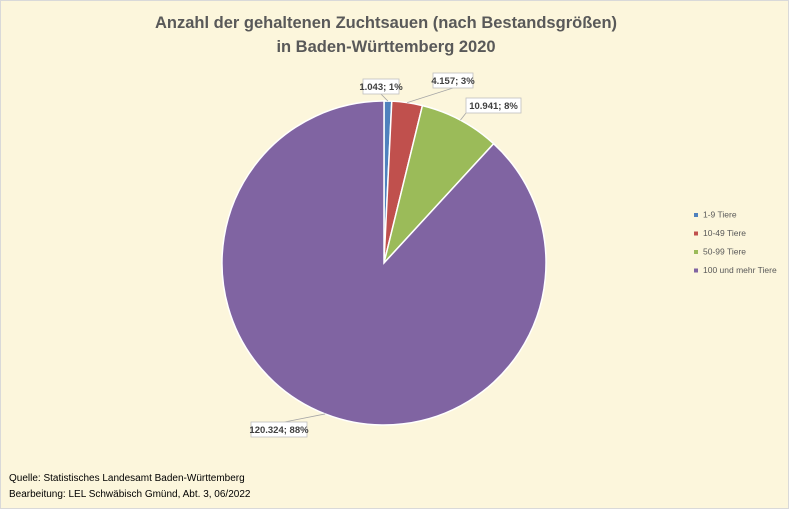  I want to click on data-label: 4.157; 3%, so click(453, 81).